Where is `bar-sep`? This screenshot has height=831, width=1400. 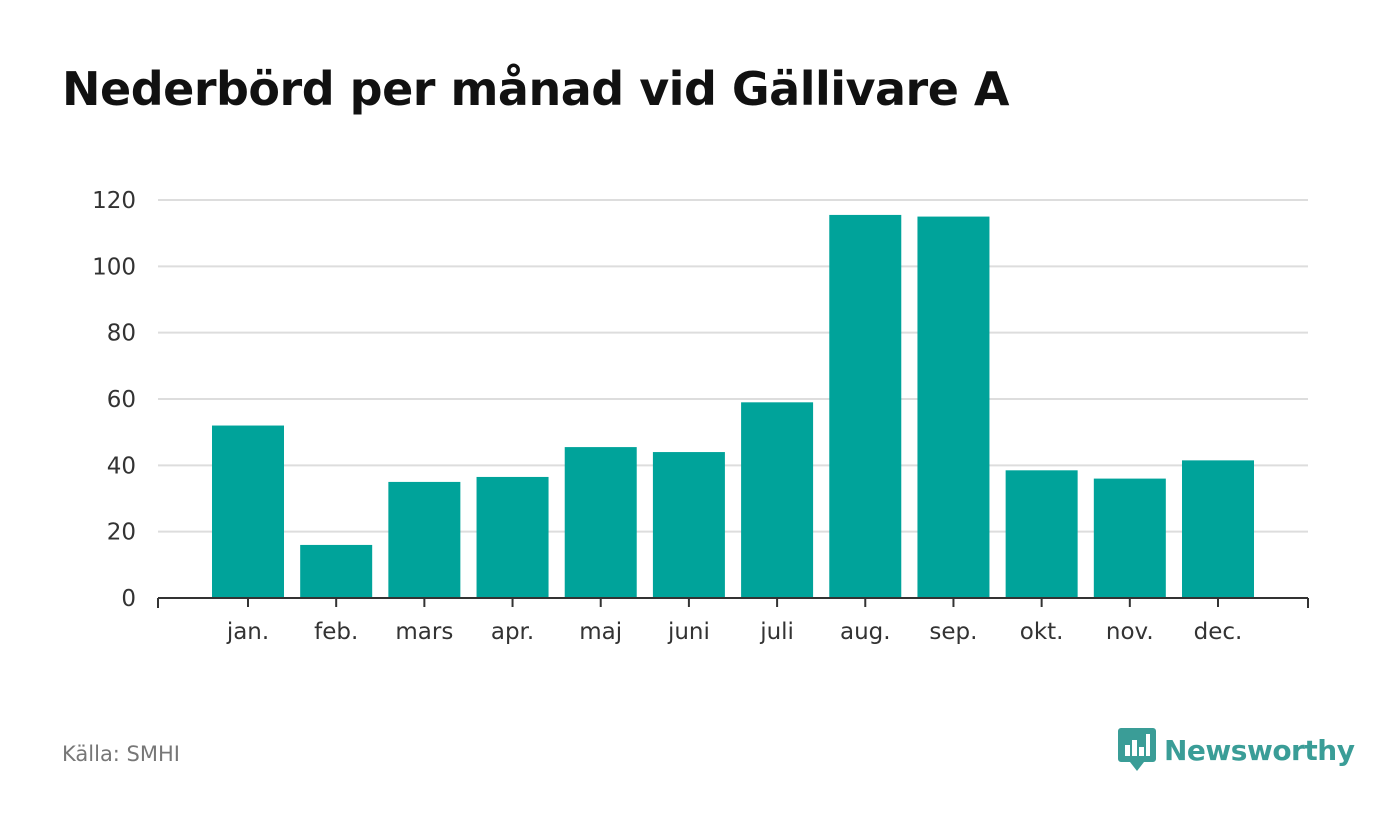 bar-sep is located at coordinates (953, 407).